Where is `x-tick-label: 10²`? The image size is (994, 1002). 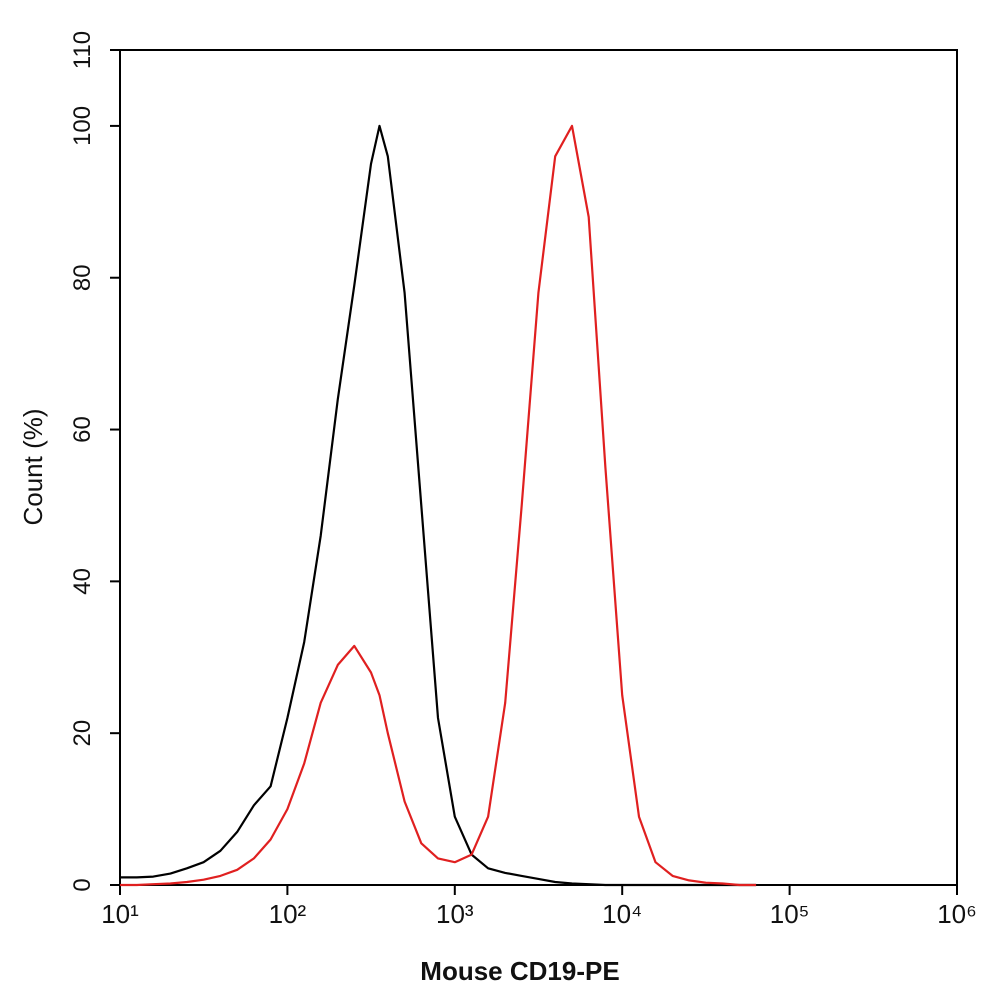 x-tick-label: 10² is located at coordinates (288, 914).